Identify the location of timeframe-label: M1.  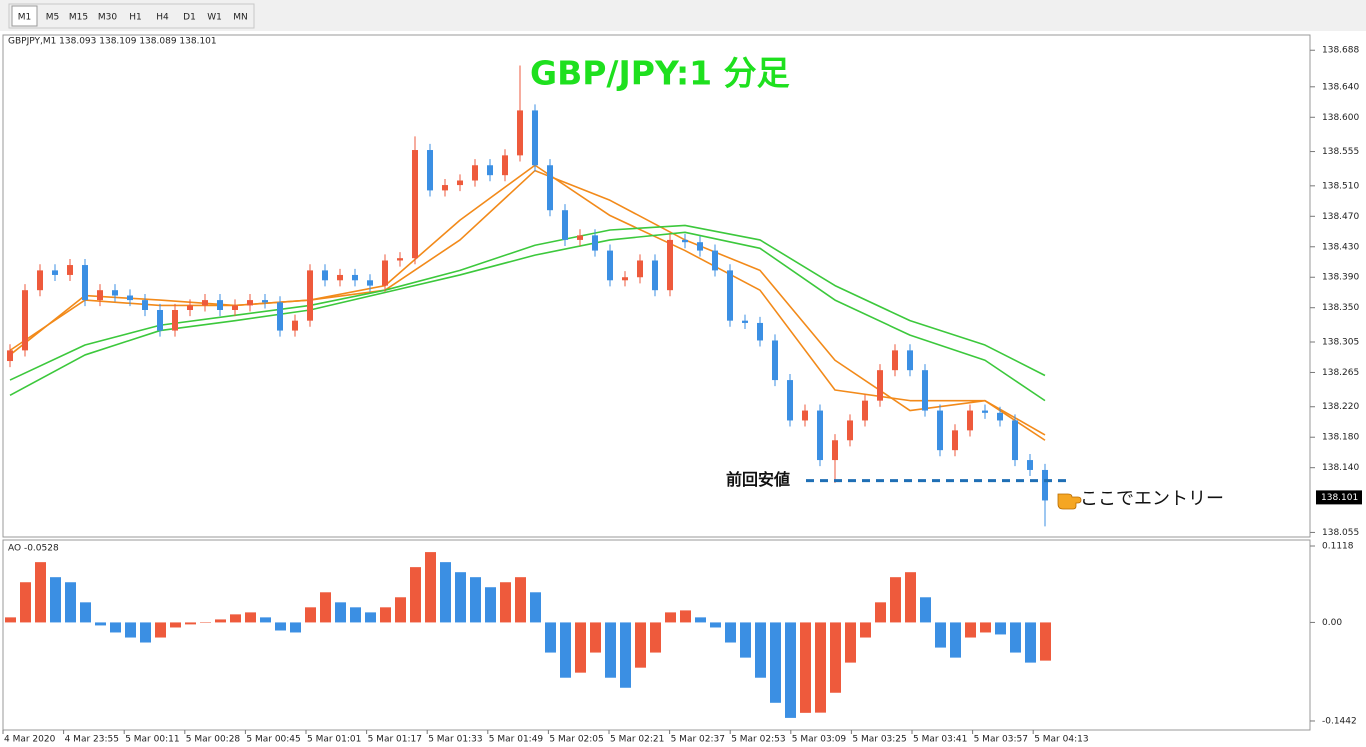
(25, 18).